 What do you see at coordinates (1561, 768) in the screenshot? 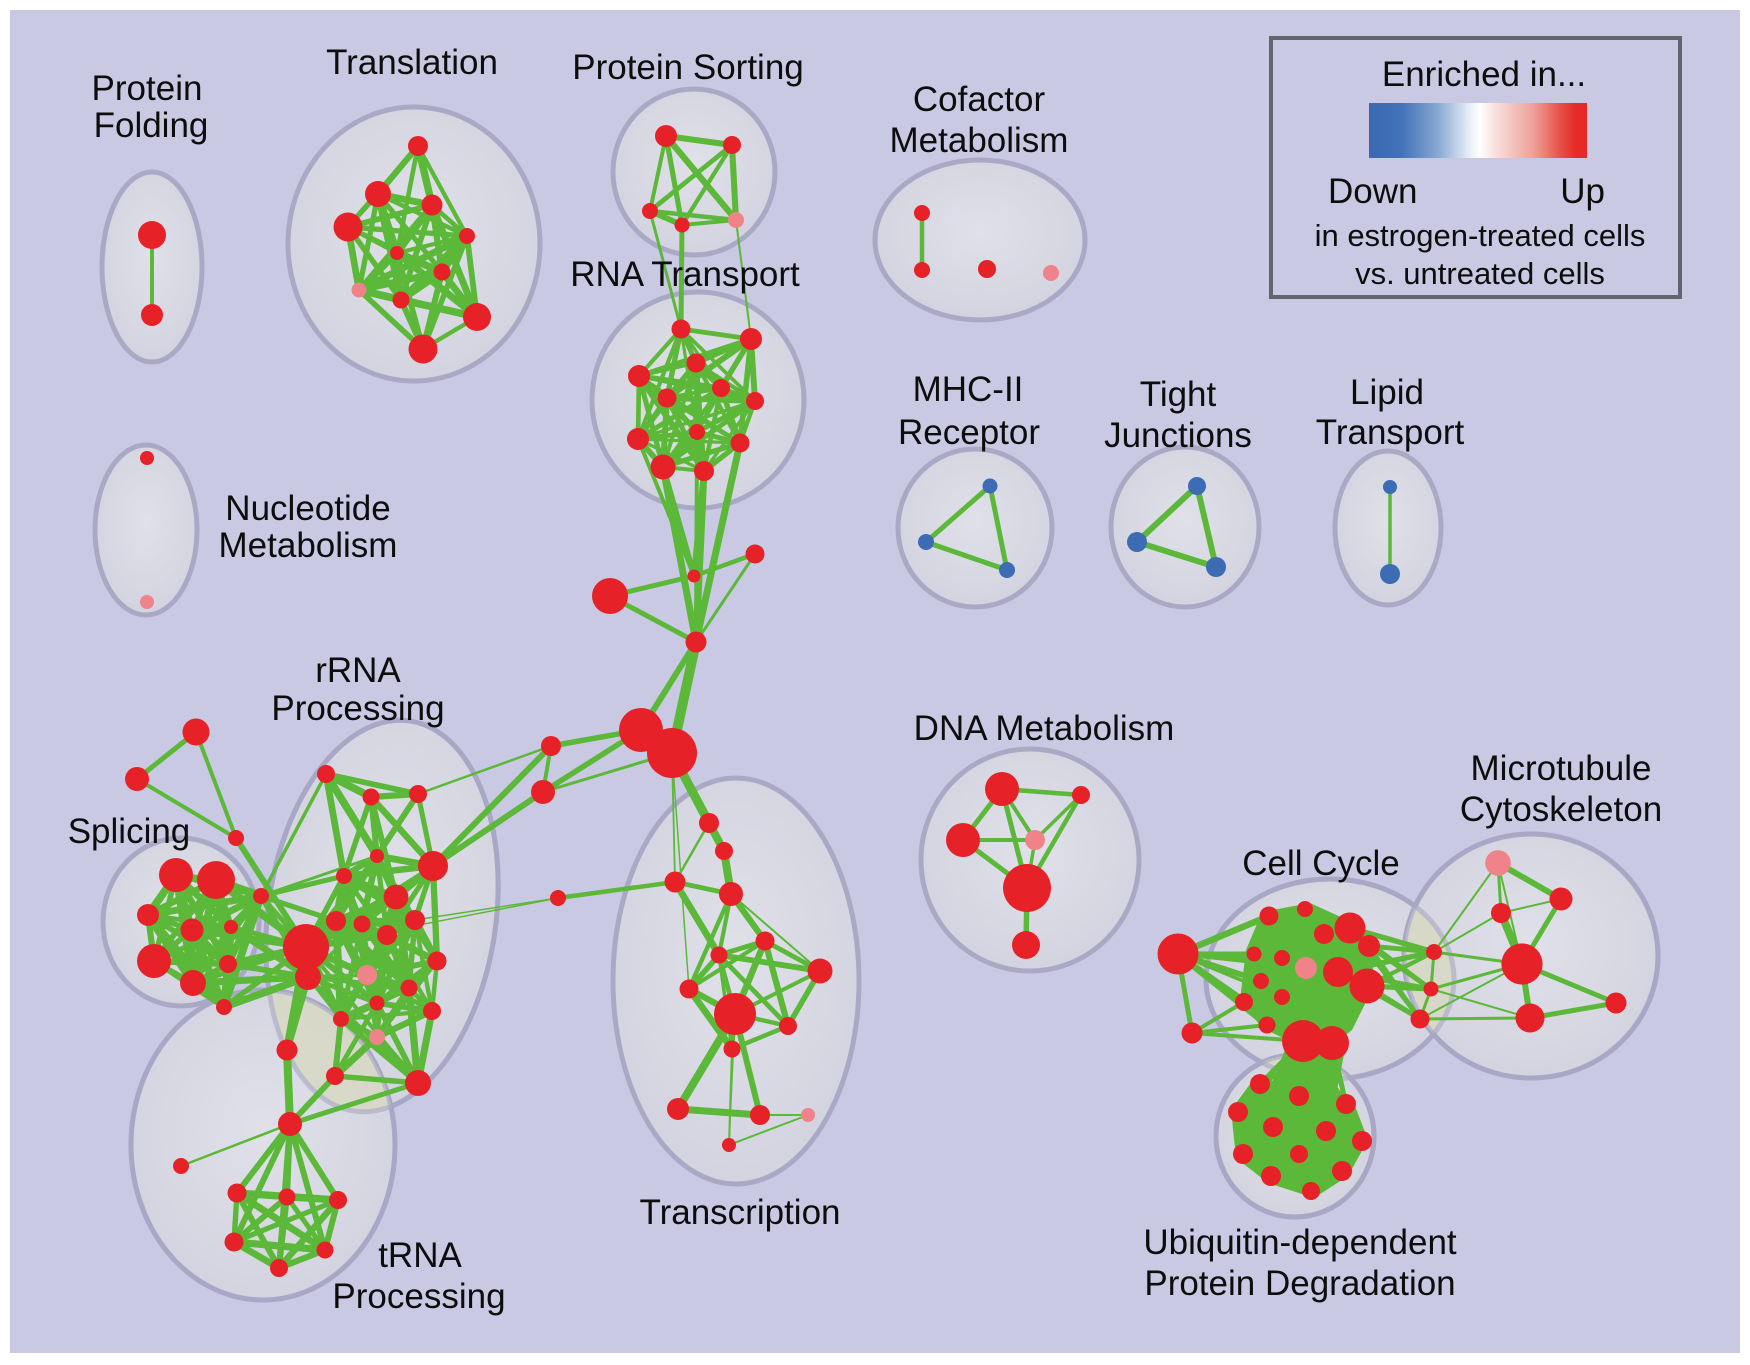
I see `svg-text: Microtubule` at bounding box center [1561, 768].